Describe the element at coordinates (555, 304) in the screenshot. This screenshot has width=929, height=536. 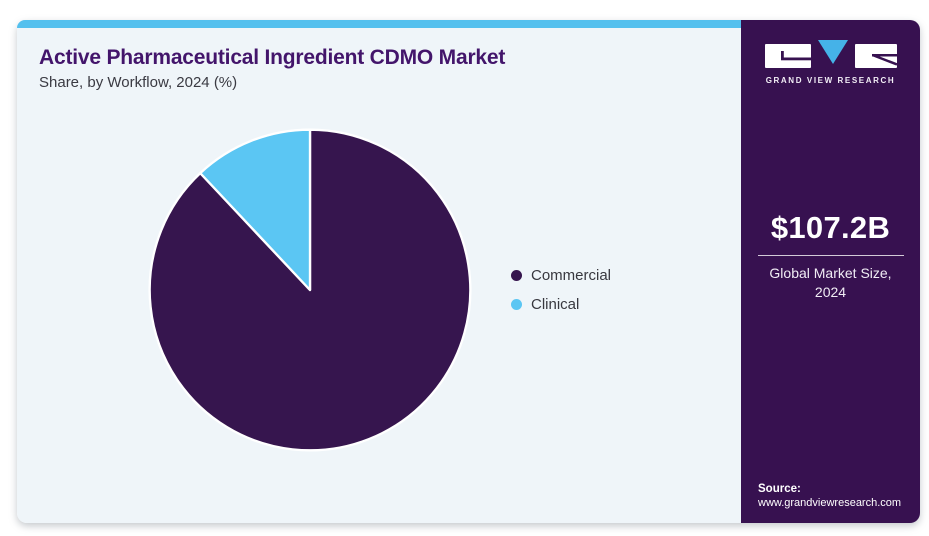
I see `legend-label: Clinical` at that location.